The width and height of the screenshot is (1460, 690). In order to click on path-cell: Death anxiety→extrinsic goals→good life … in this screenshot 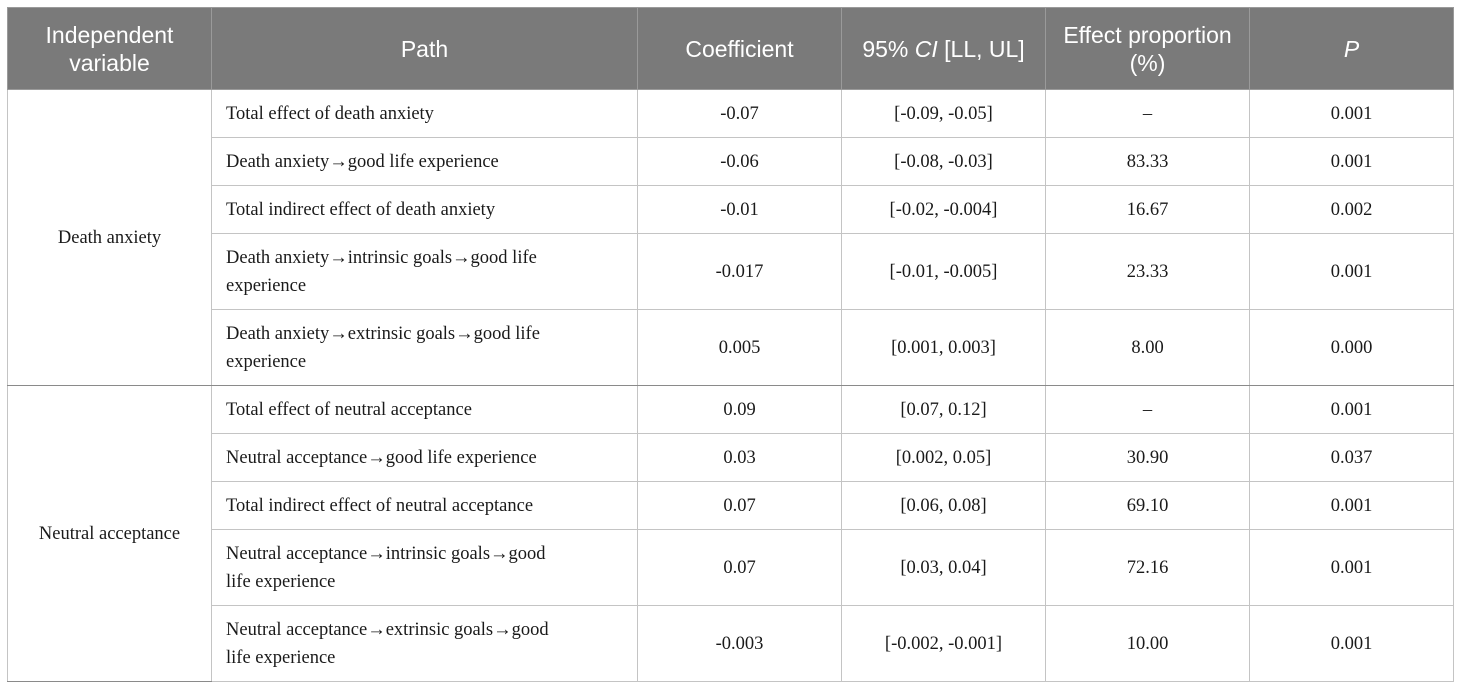, I will do `click(424, 347)`.